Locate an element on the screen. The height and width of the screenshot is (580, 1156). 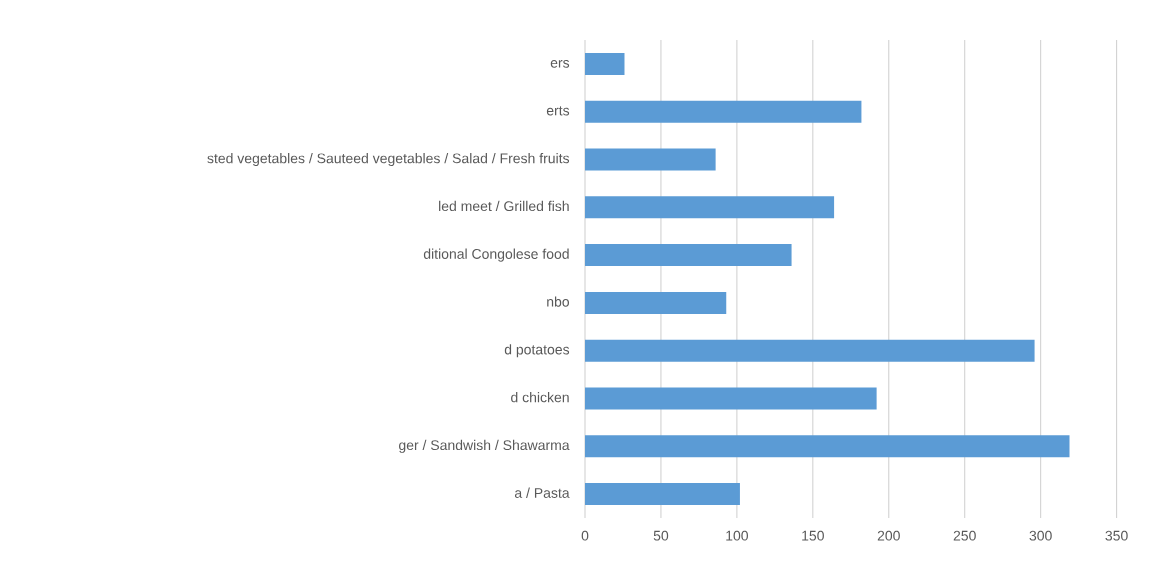
y-tick-label: d potatoes is located at coordinates (537, 351).